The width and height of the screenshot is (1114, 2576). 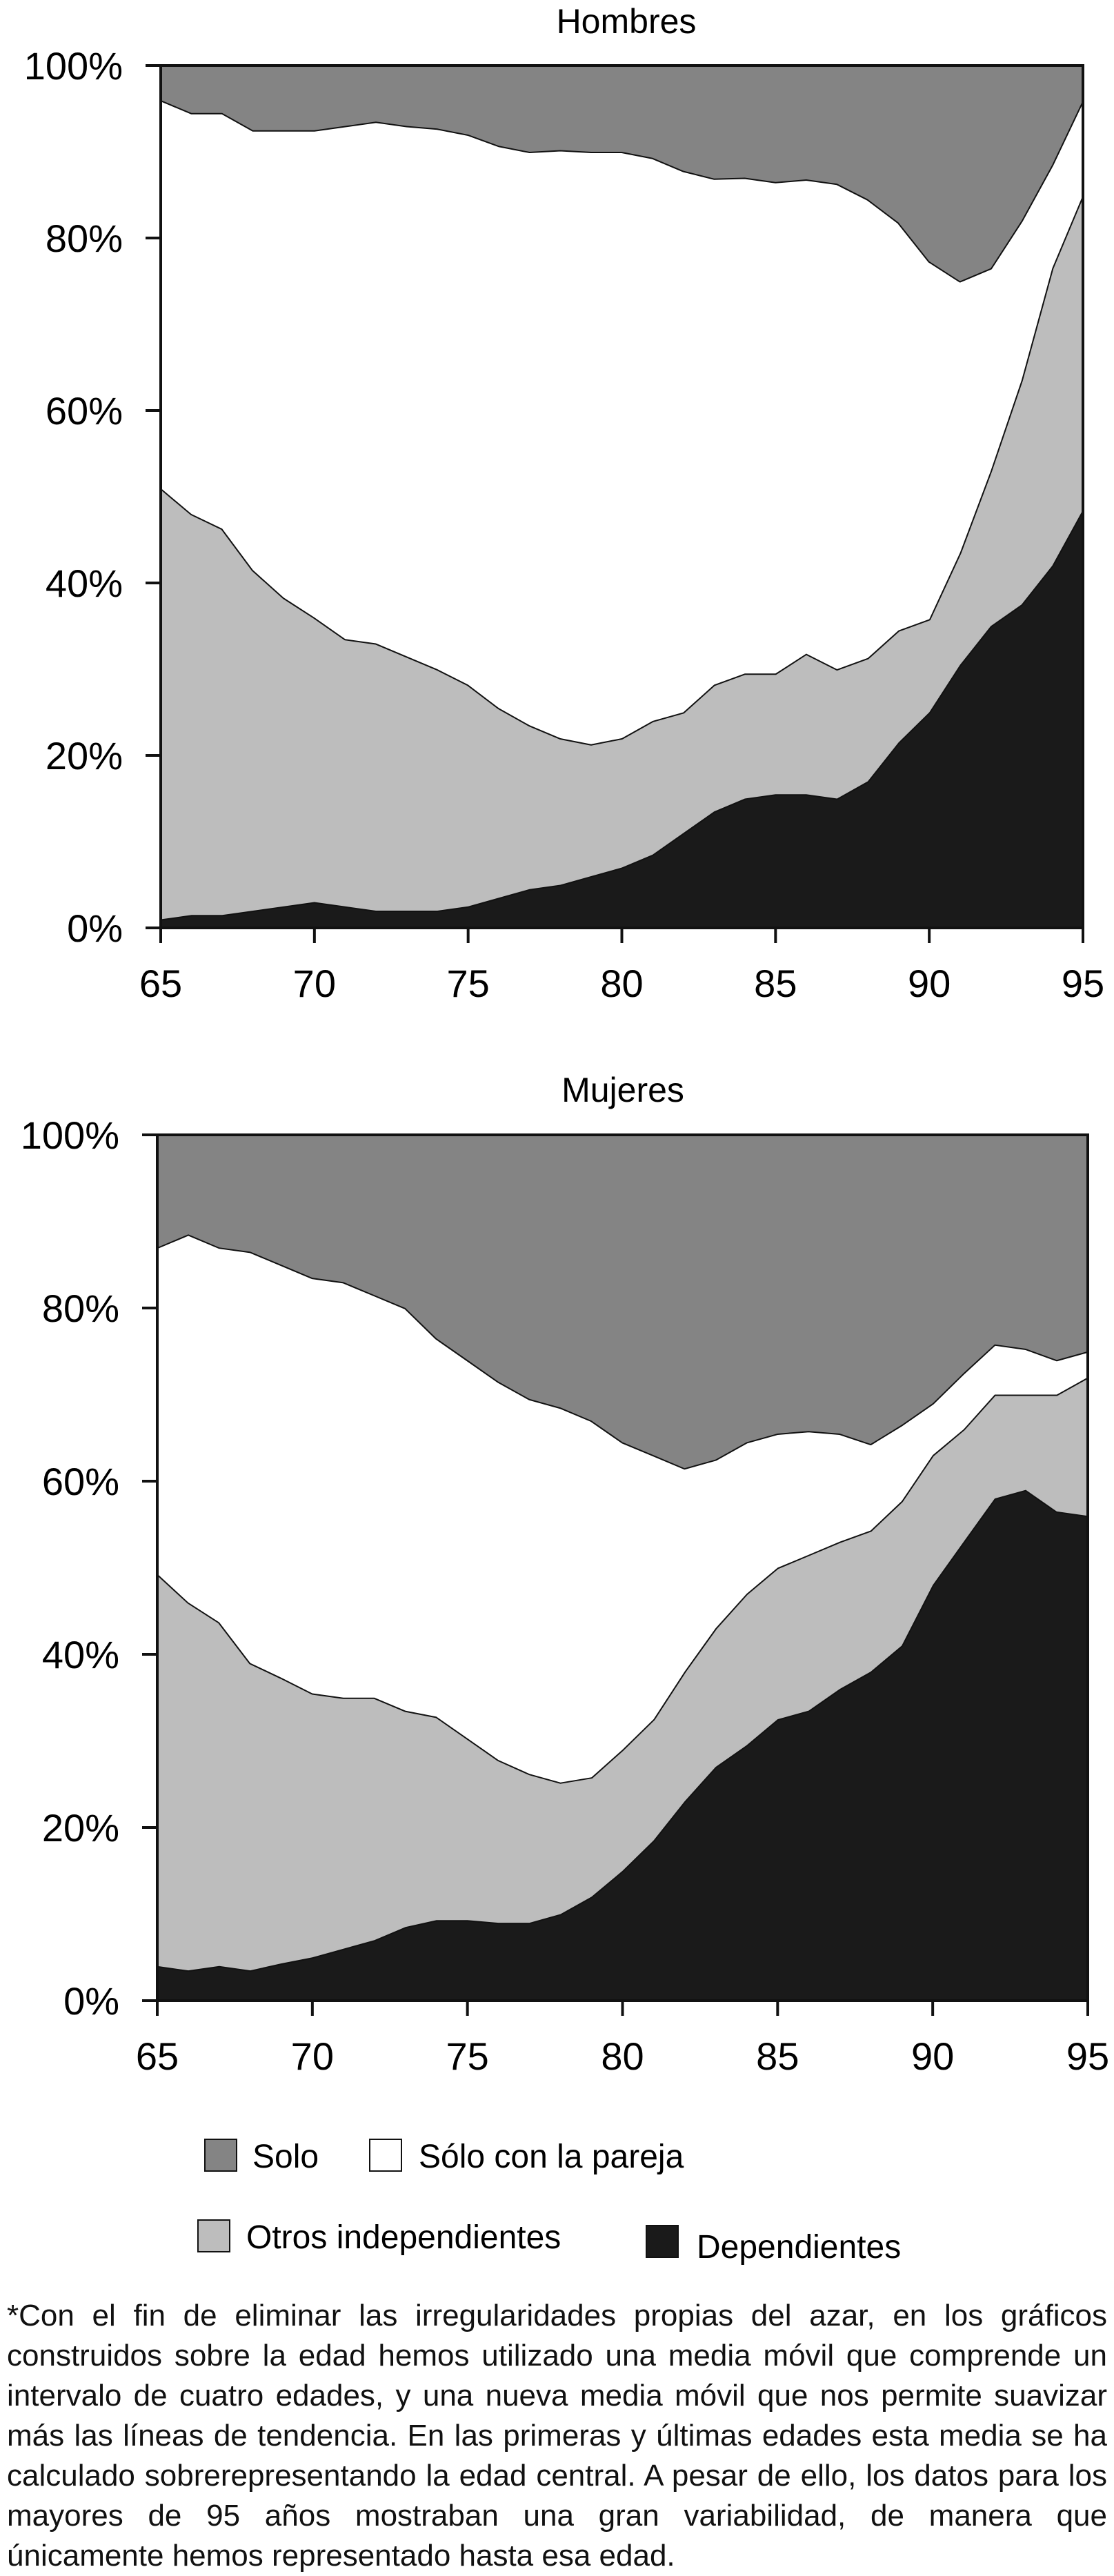 I want to click on legend-swatch-solo, so click(x=220, y=2155).